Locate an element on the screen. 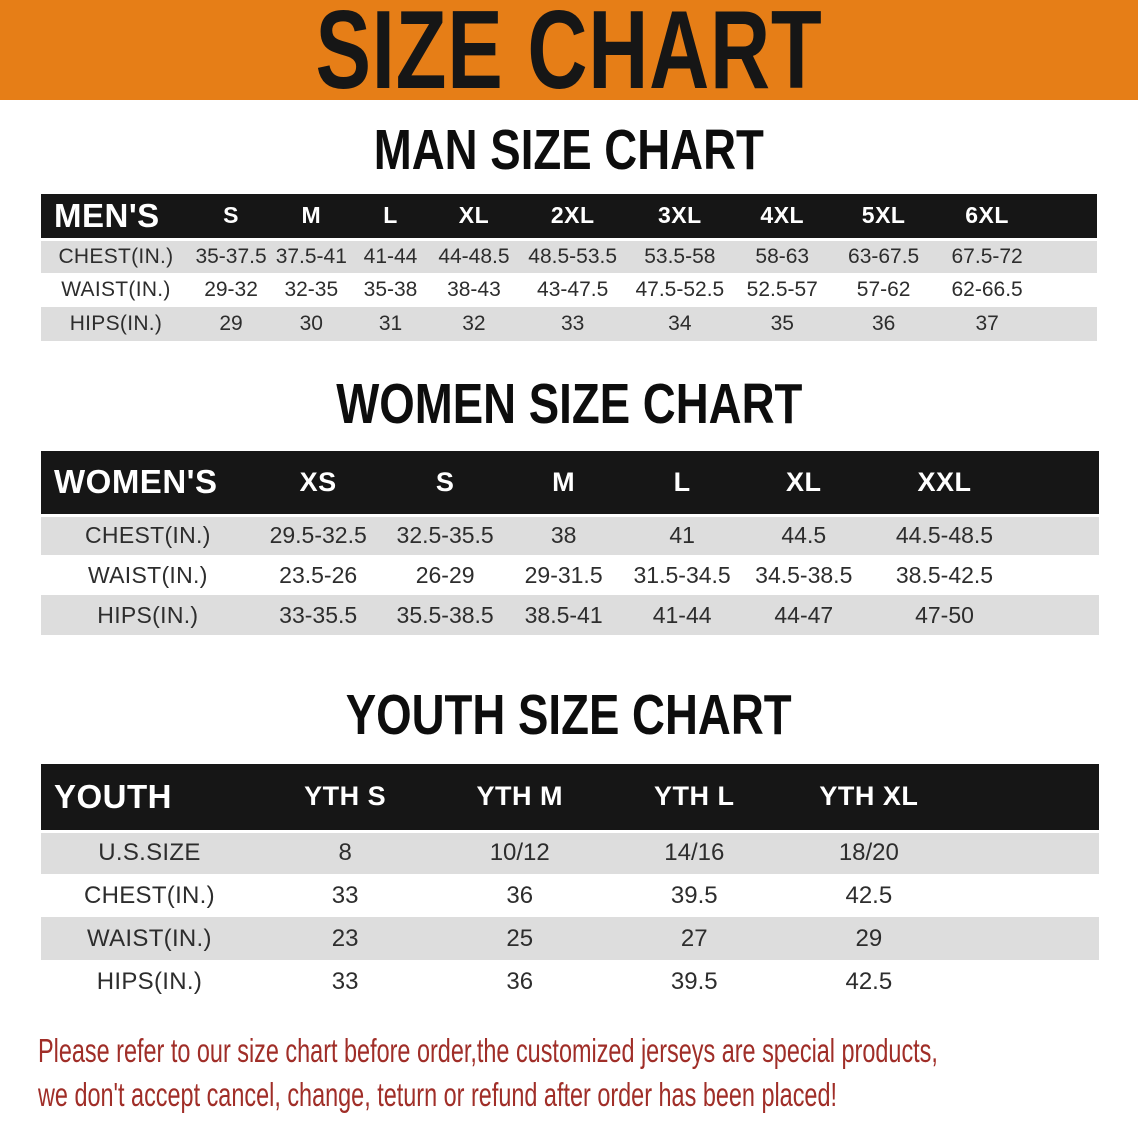 This screenshot has height=1132, width=1138. size-cell: 32 is located at coordinates (474, 323).